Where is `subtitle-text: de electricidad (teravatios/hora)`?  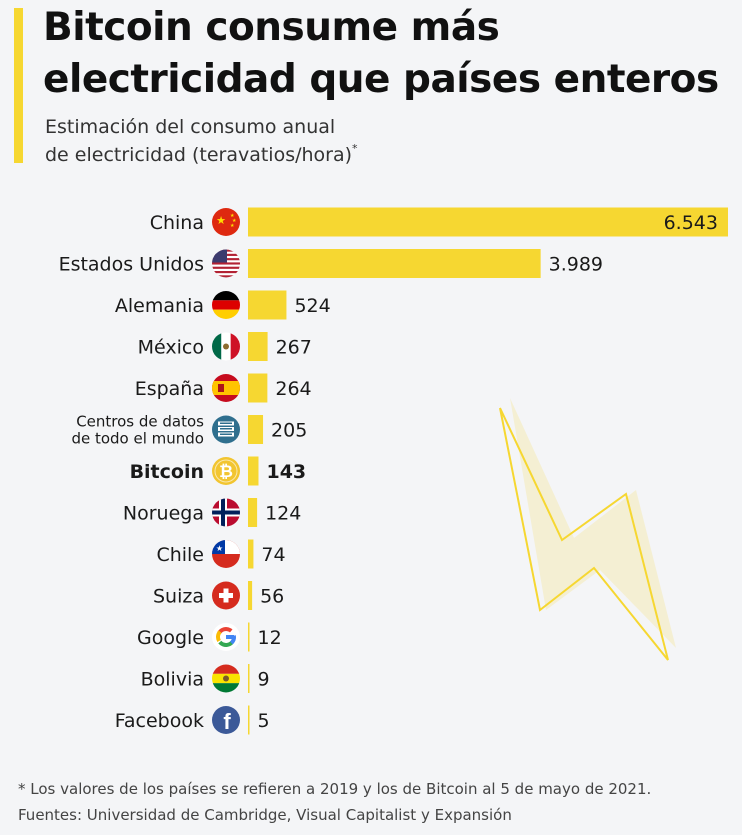 subtitle-text: de electricidad (teravatios/hora) is located at coordinates (199, 155).